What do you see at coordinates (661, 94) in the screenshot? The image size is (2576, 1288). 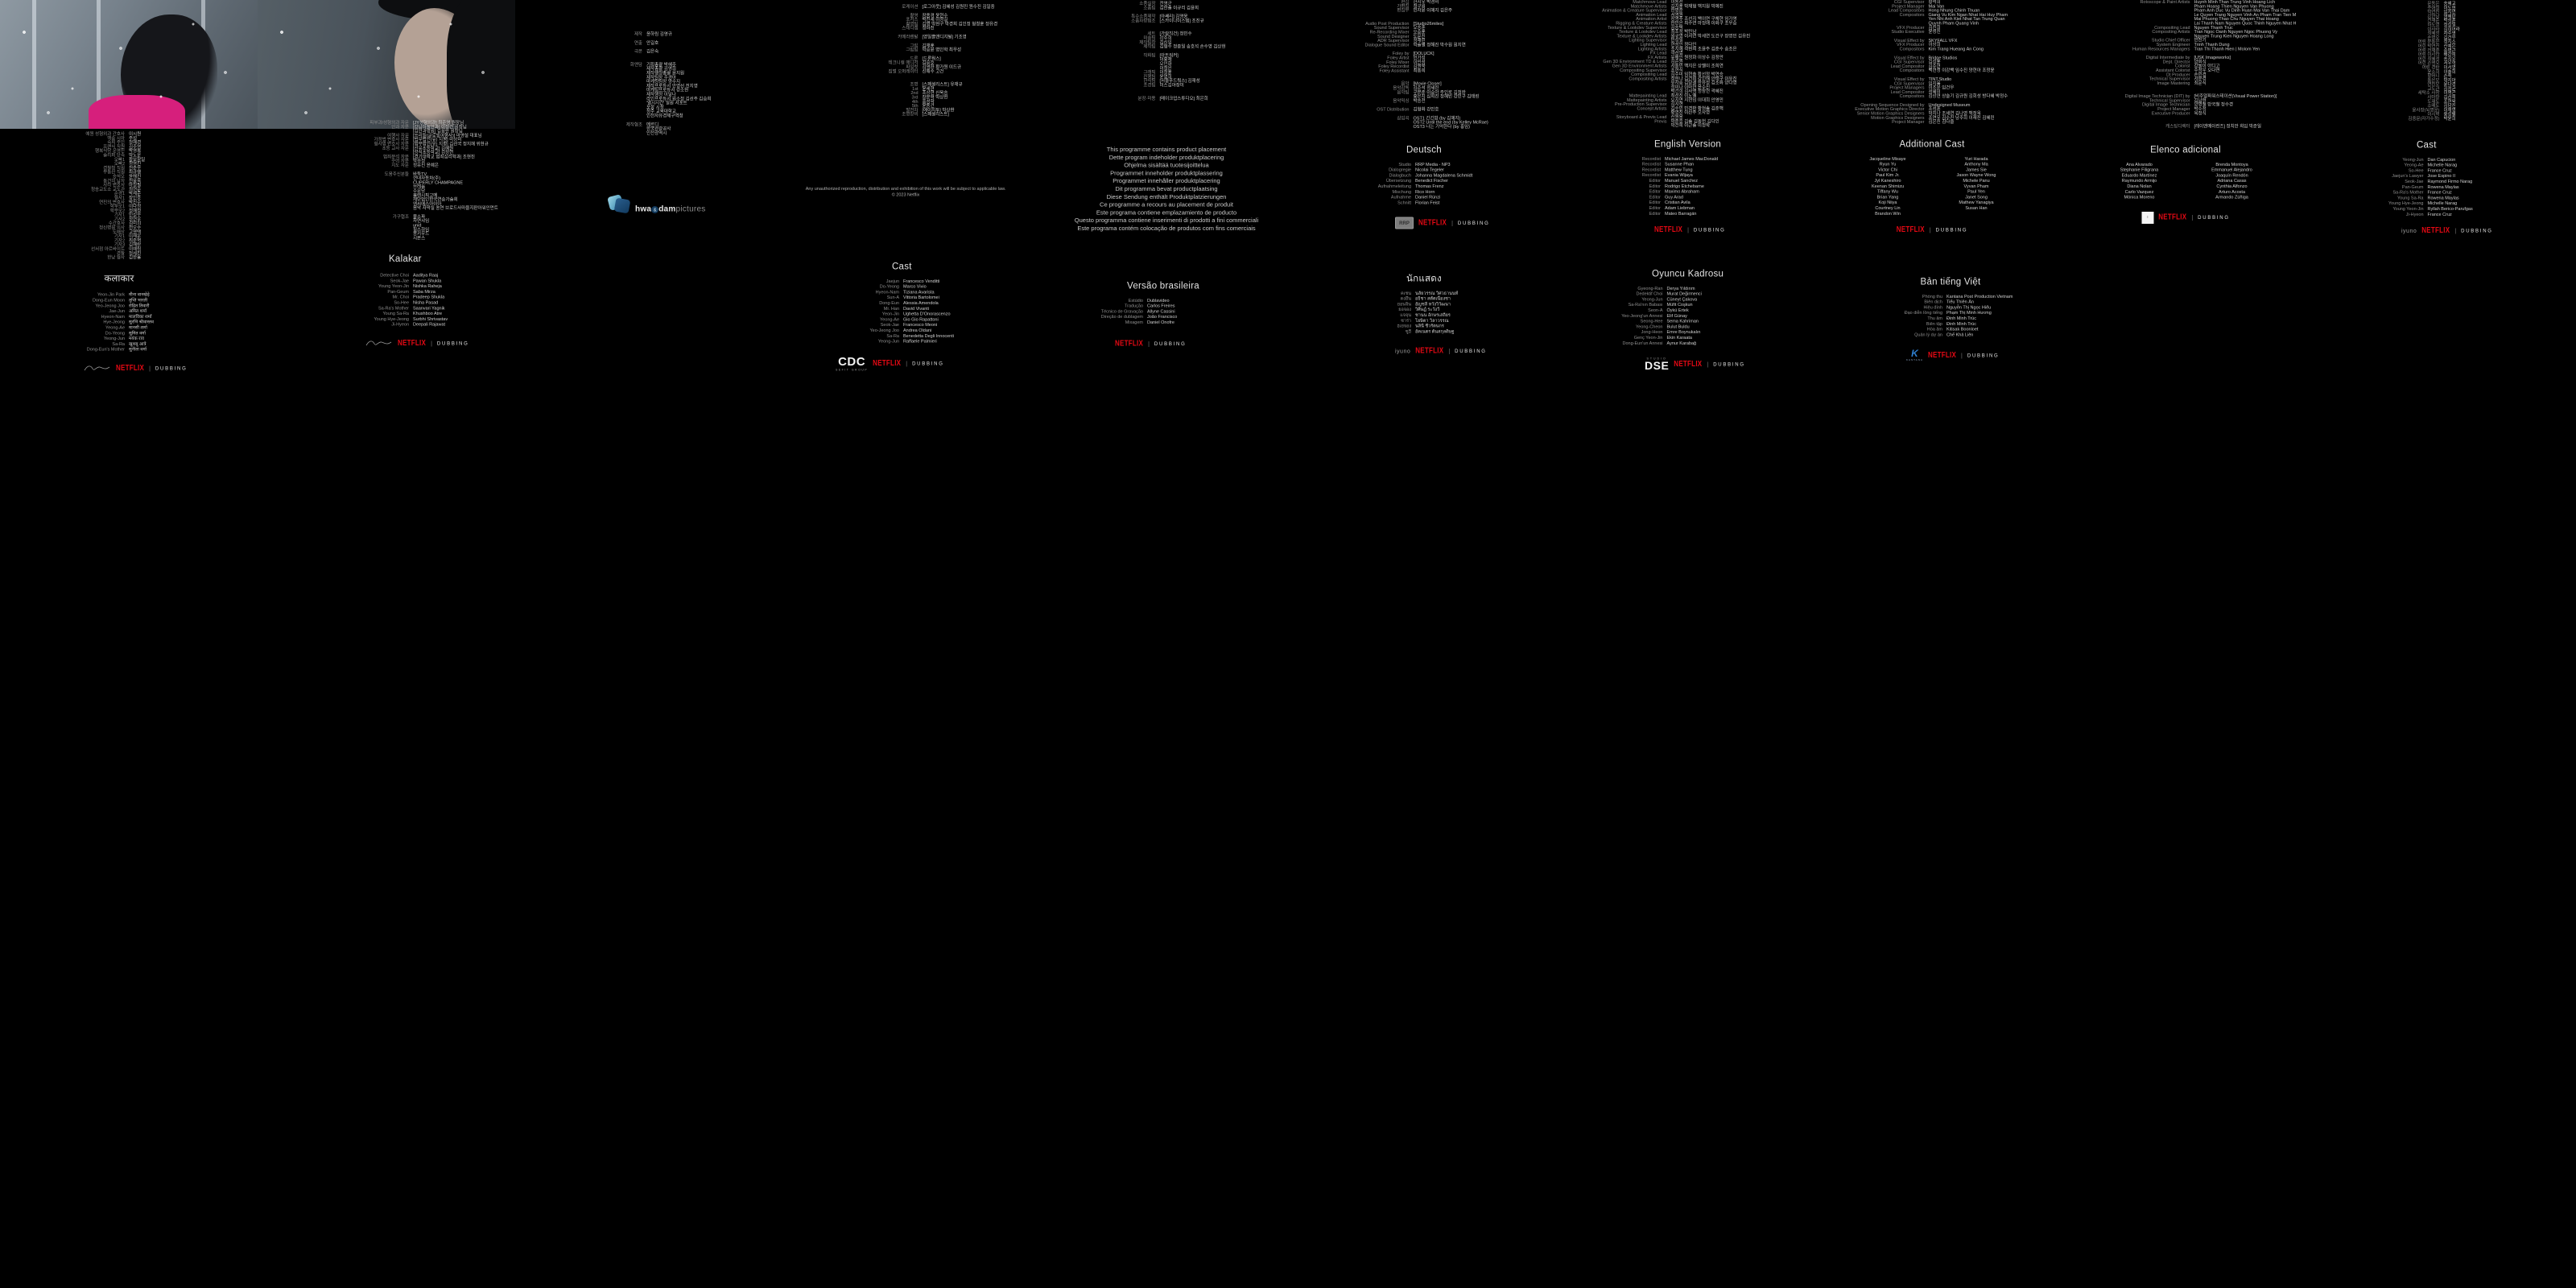 I see `credit-name: 제작행정 이달나` at bounding box center [661, 94].